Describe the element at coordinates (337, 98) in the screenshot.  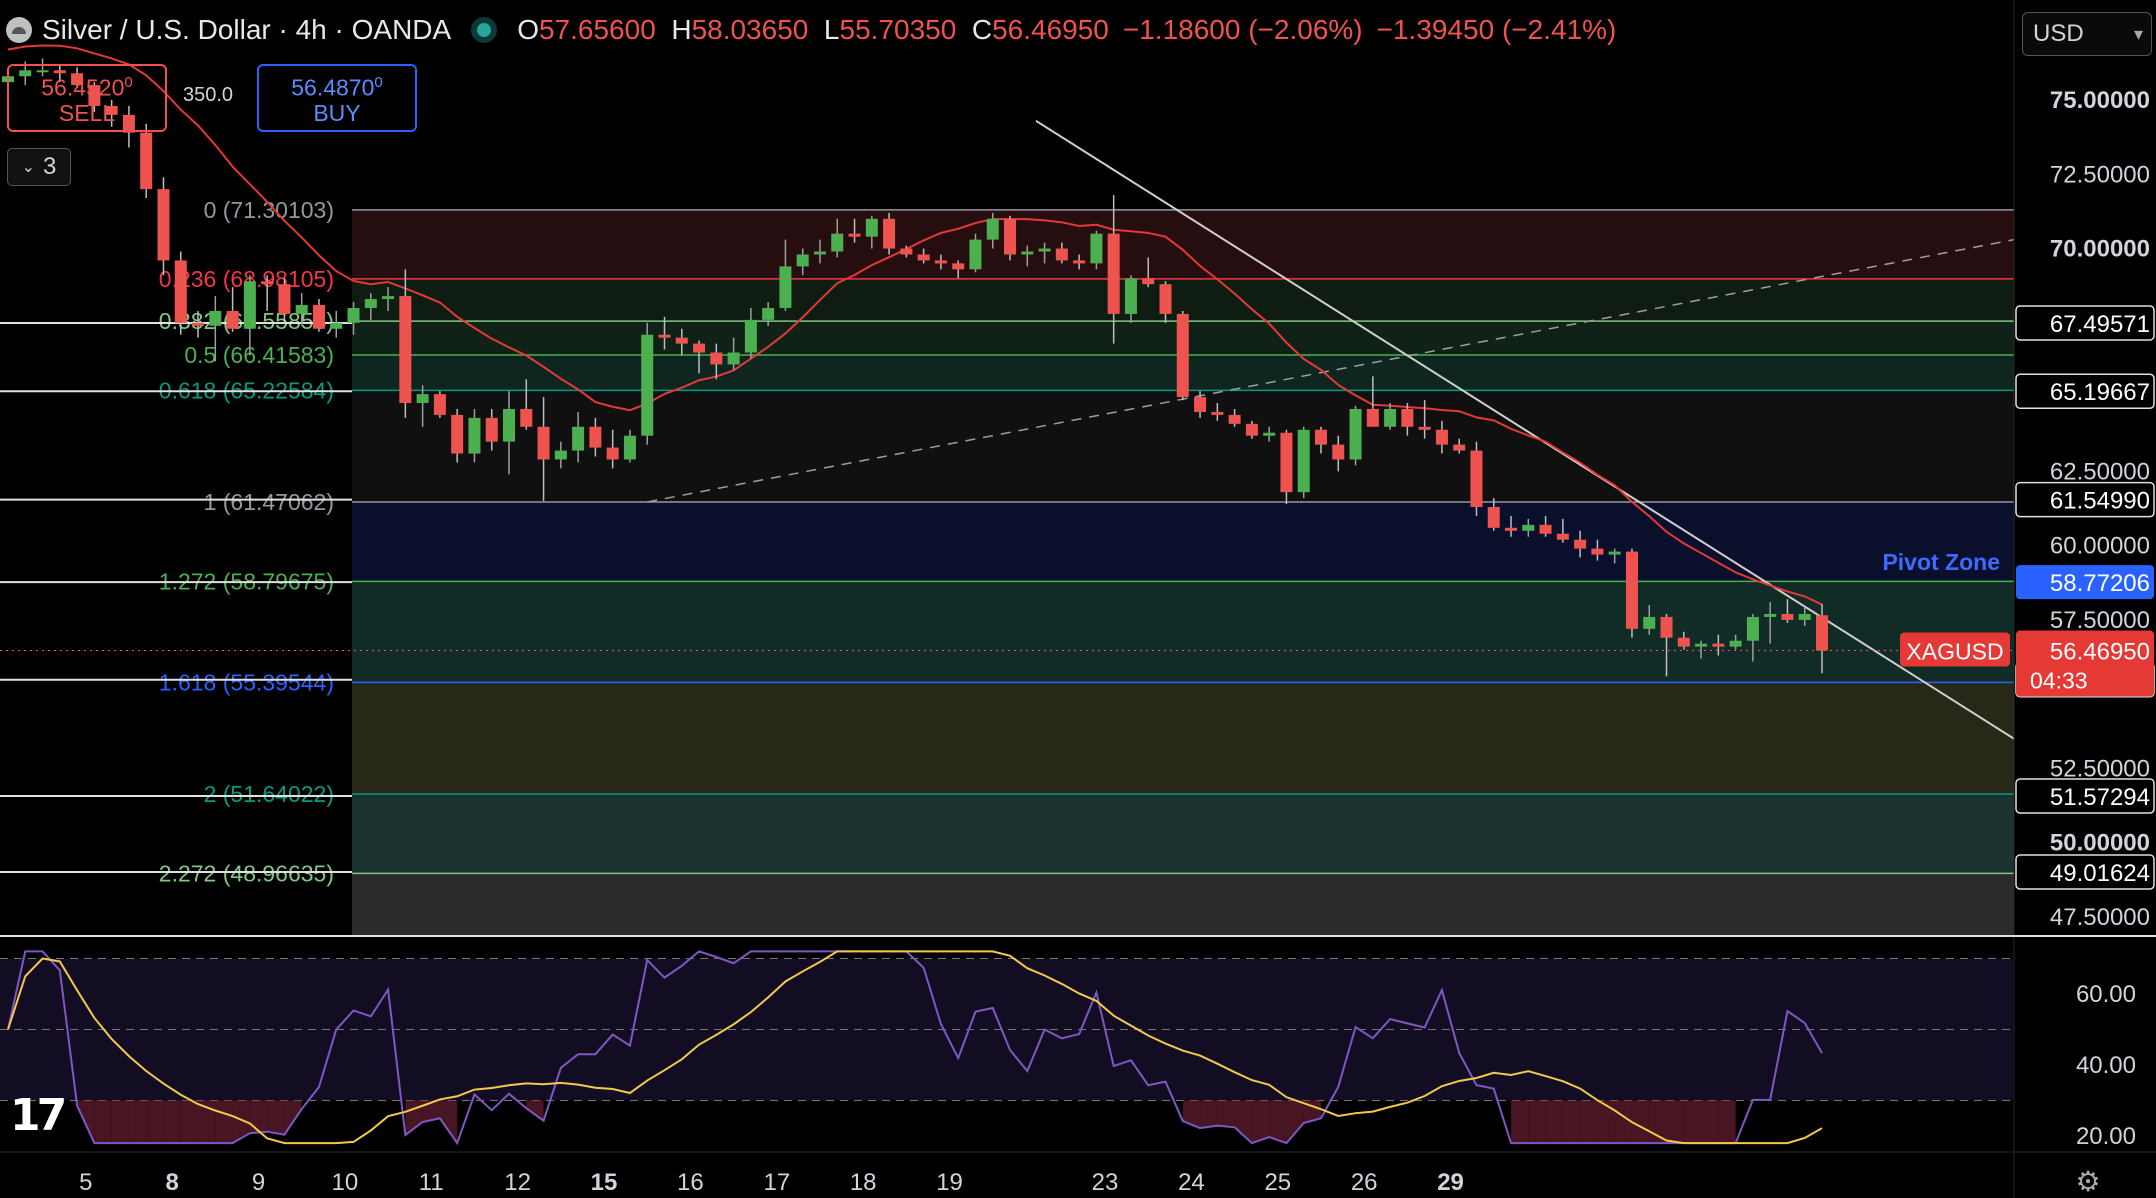
I see `buy-button: 56.48700 BUY` at that location.